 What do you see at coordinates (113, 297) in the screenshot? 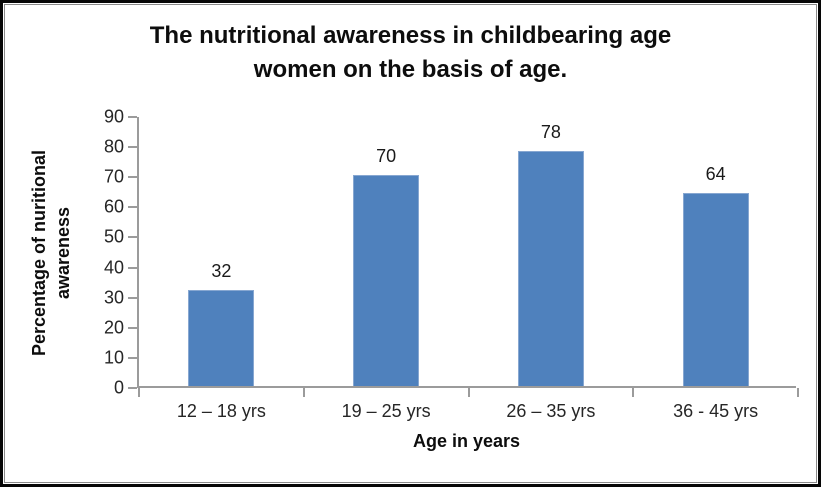
I see `y-axis-tick-label: 30` at bounding box center [113, 297].